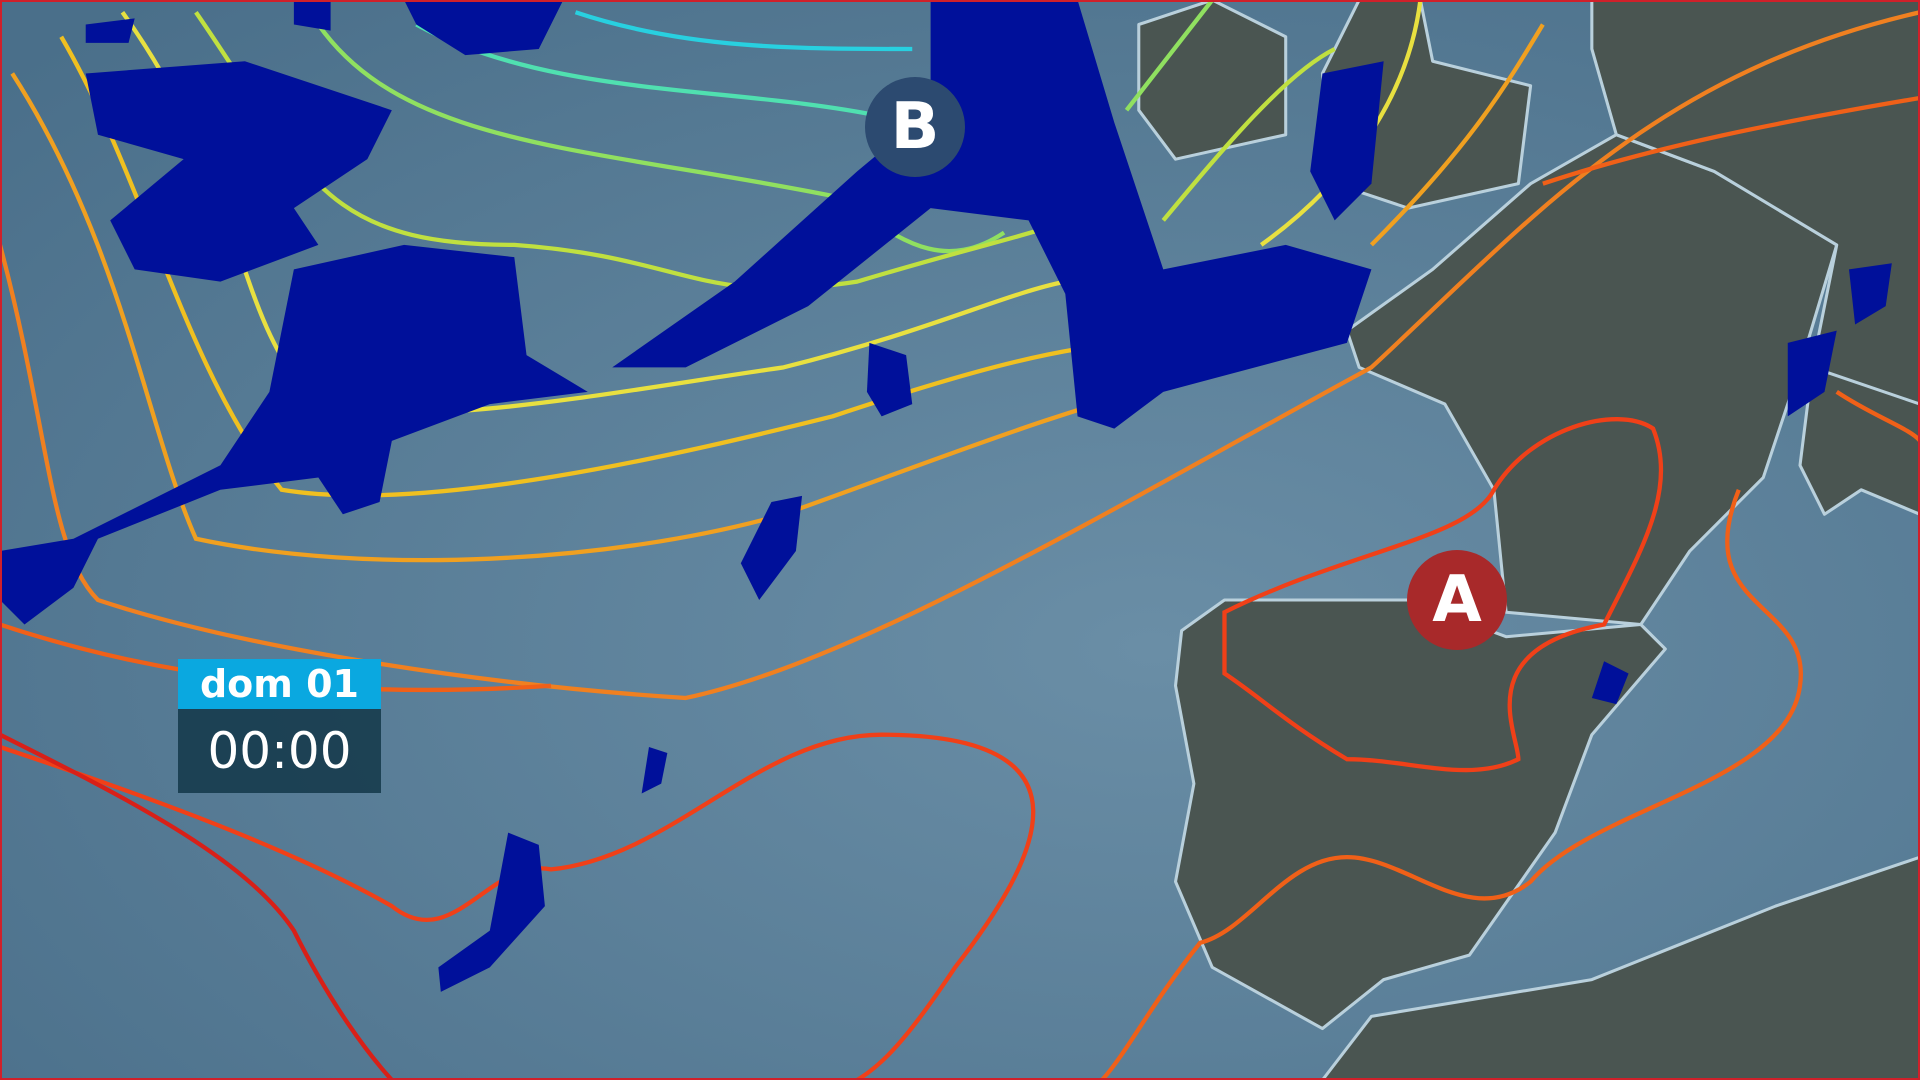 Image resolution: width=1920 pixels, height=1080 pixels. I want to click on land-central-europe, so click(1755, 209).